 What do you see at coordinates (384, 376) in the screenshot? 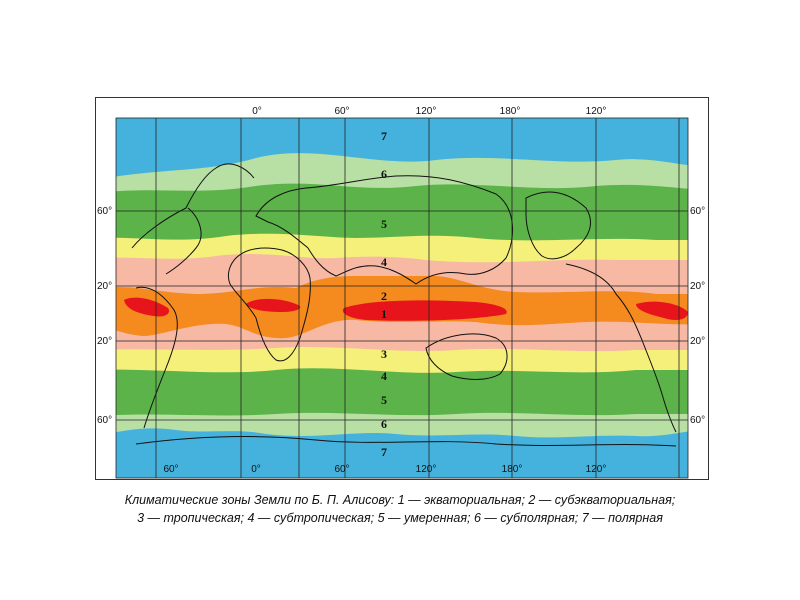
I see `zone-label-4-south: 4` at bounding box center [384, 376].